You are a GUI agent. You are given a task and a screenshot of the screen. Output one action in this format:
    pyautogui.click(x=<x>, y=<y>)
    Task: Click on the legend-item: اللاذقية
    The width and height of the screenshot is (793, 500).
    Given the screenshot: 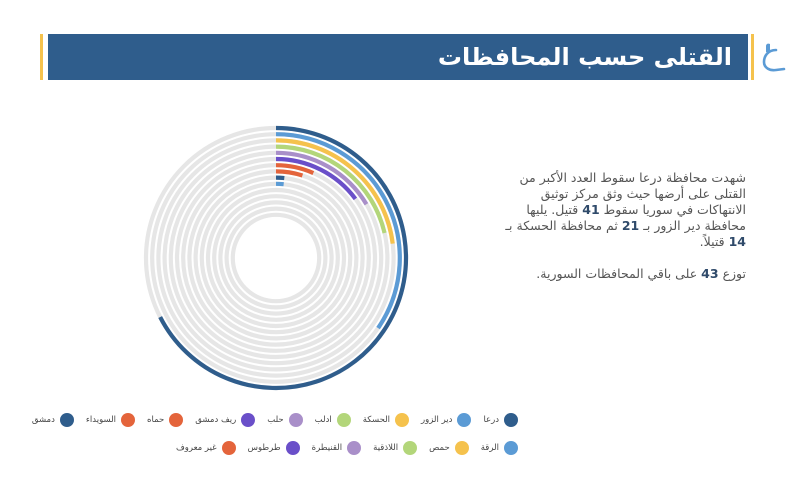 What is the action you would take?
    pyautogui.click(x=395, y=448)
    